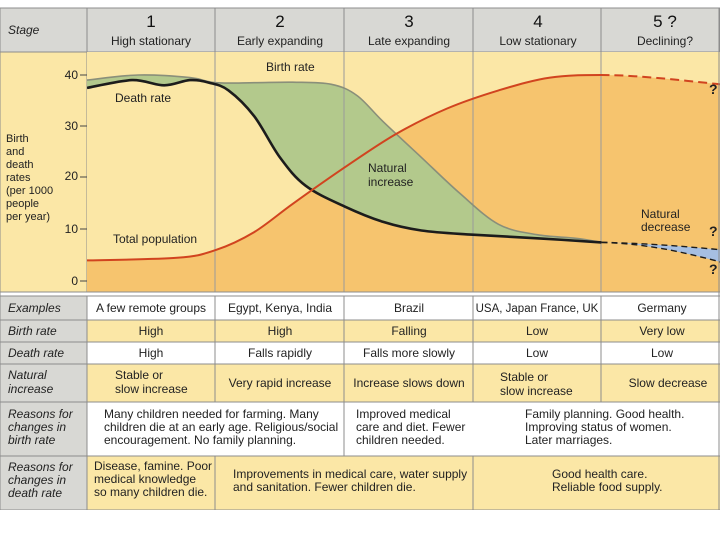 The width and height of the screenshot is (720, 540). I want to click on row-label-reasons-death-3: death rate, so click(35, 493).